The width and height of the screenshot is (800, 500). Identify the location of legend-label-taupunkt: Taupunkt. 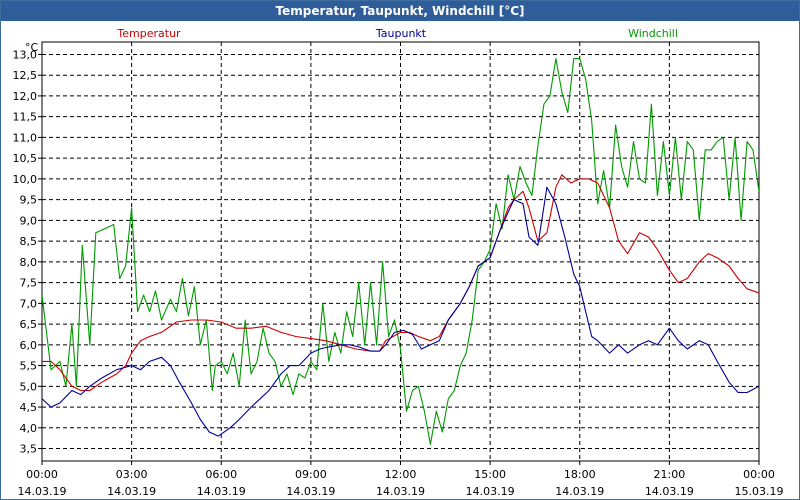
(401, 33).